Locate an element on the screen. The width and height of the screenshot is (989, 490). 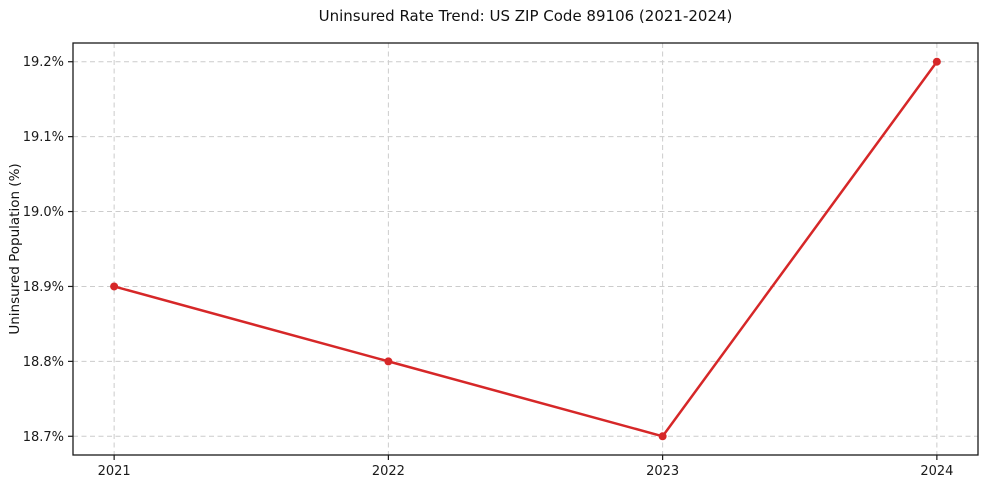
x-tick-label: 2022 is located at coordinates (388, 471).